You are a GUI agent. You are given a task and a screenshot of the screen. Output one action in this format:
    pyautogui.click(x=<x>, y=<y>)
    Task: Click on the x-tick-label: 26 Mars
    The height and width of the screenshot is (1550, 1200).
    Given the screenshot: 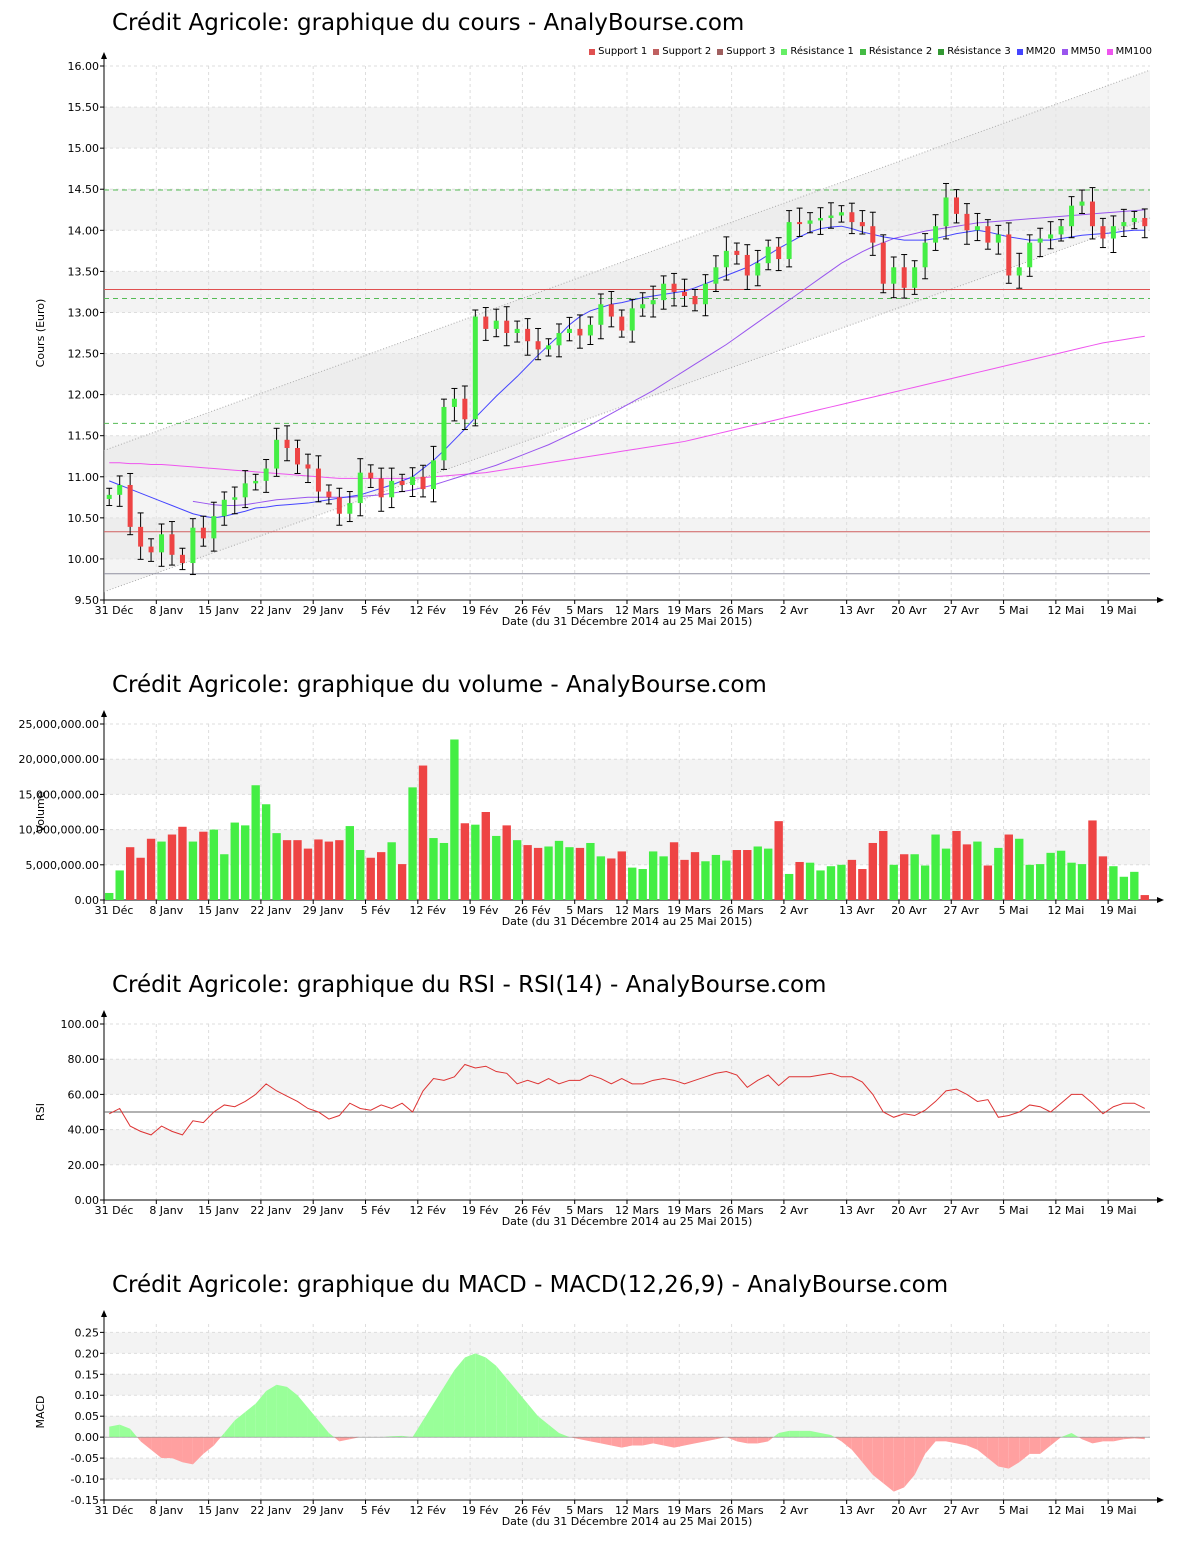 What is the action you would take?
    pyautogui.click(x=742, y=1210)
    